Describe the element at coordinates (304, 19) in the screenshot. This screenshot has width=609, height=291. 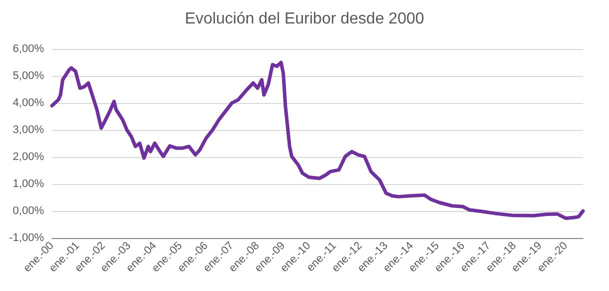
I see `chart-title: Evolución del Euribor desde 2000` at that location.